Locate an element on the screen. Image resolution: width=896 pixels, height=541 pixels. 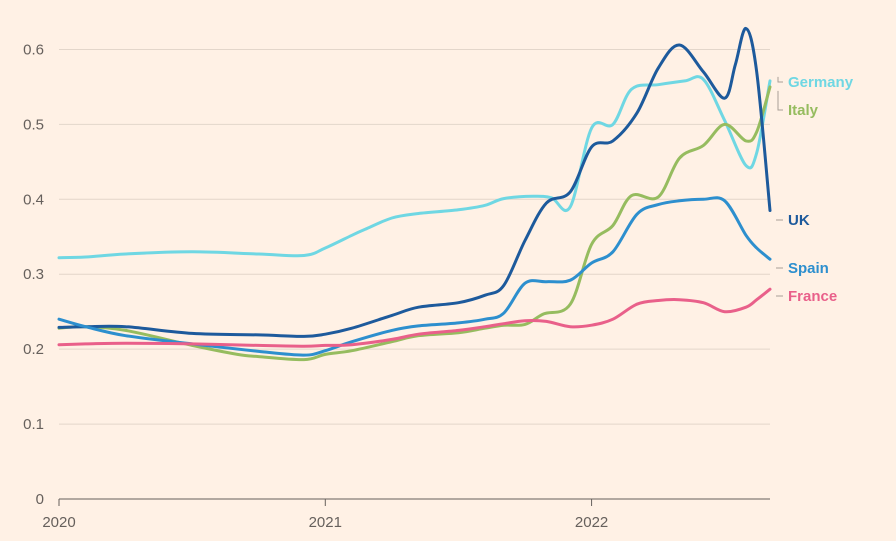
series-line-france is located at coordinates (414, 317).